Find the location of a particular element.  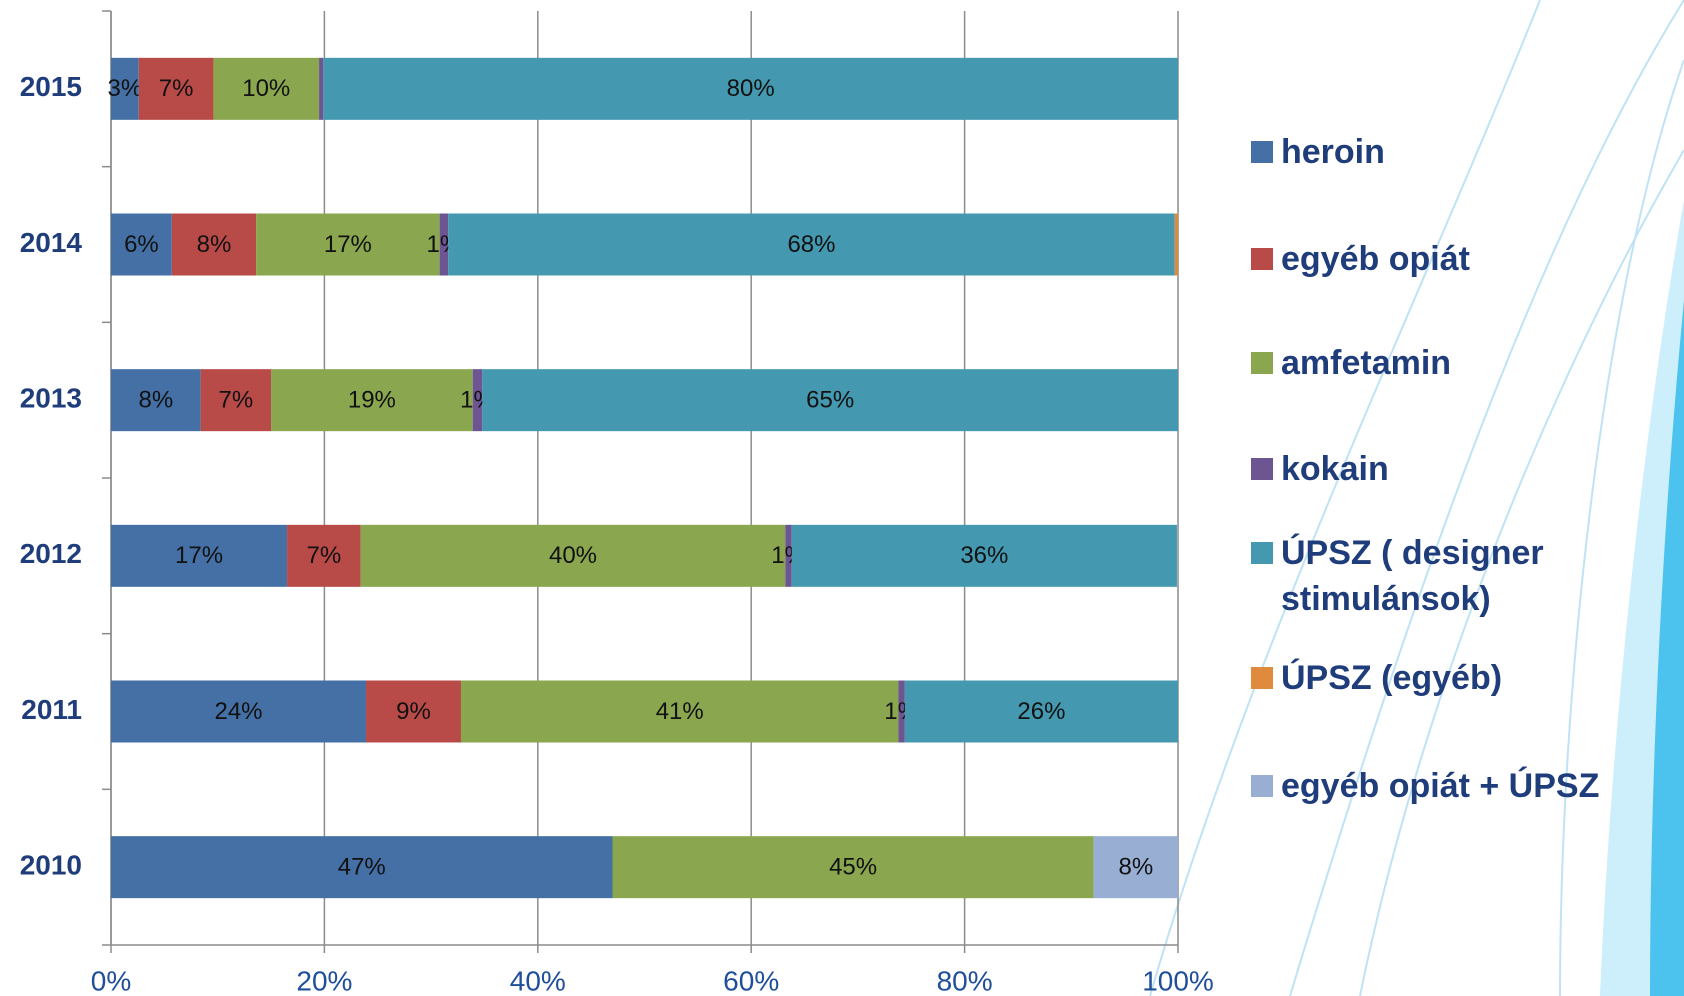

data-label: 80% is located at coordinates (751, 88).